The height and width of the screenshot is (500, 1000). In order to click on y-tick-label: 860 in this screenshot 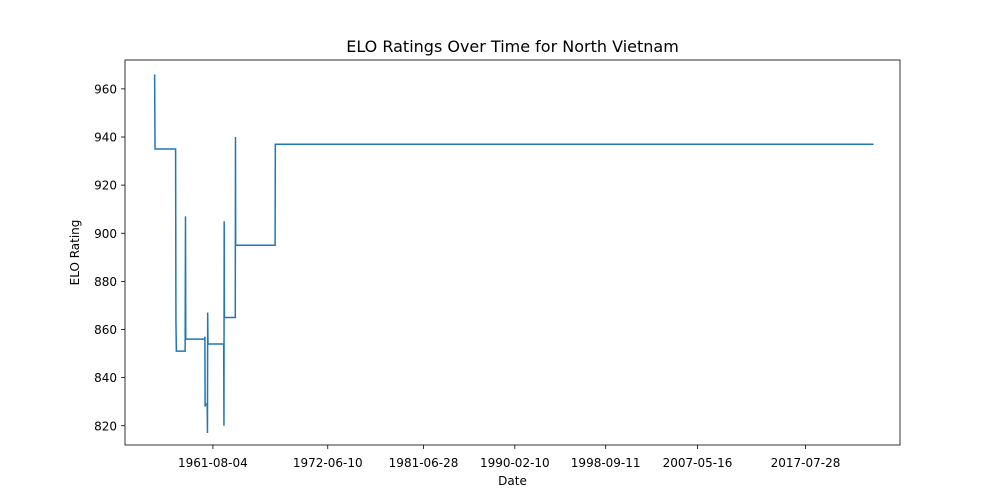, I will do `click(105, 330)`.